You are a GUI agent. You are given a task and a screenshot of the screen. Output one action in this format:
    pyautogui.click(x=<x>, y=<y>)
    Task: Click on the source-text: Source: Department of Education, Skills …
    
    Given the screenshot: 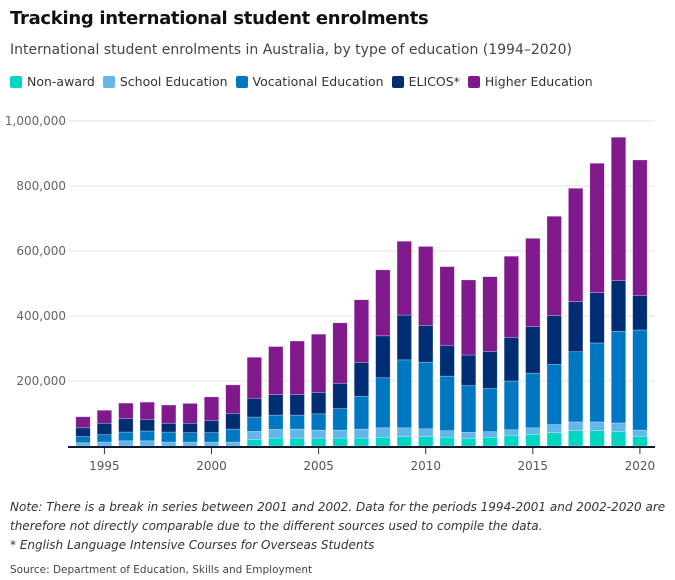 What is the action you would take?
    pyautogui.click(x=161, y=570)
    